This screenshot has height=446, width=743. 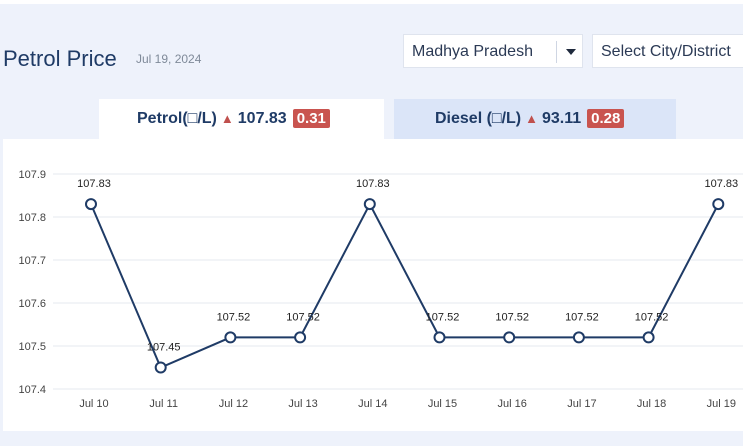 What do you see at coordinates (32, 175) in the screenshot?
I see `y-tick-label: 107.9` at bounding box center [32, 175].